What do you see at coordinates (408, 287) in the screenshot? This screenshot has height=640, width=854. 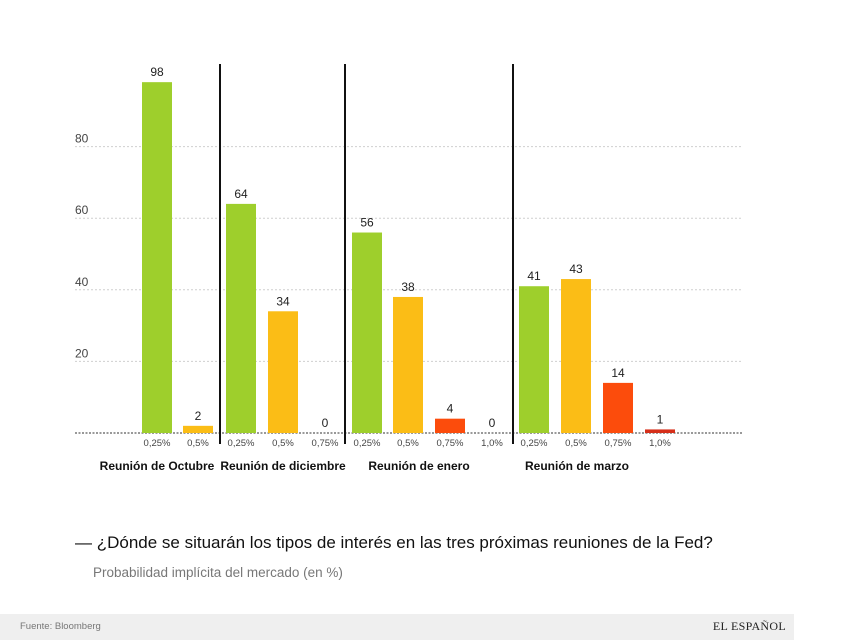 I see `data-label: 38` at bounding box center [408, 287].